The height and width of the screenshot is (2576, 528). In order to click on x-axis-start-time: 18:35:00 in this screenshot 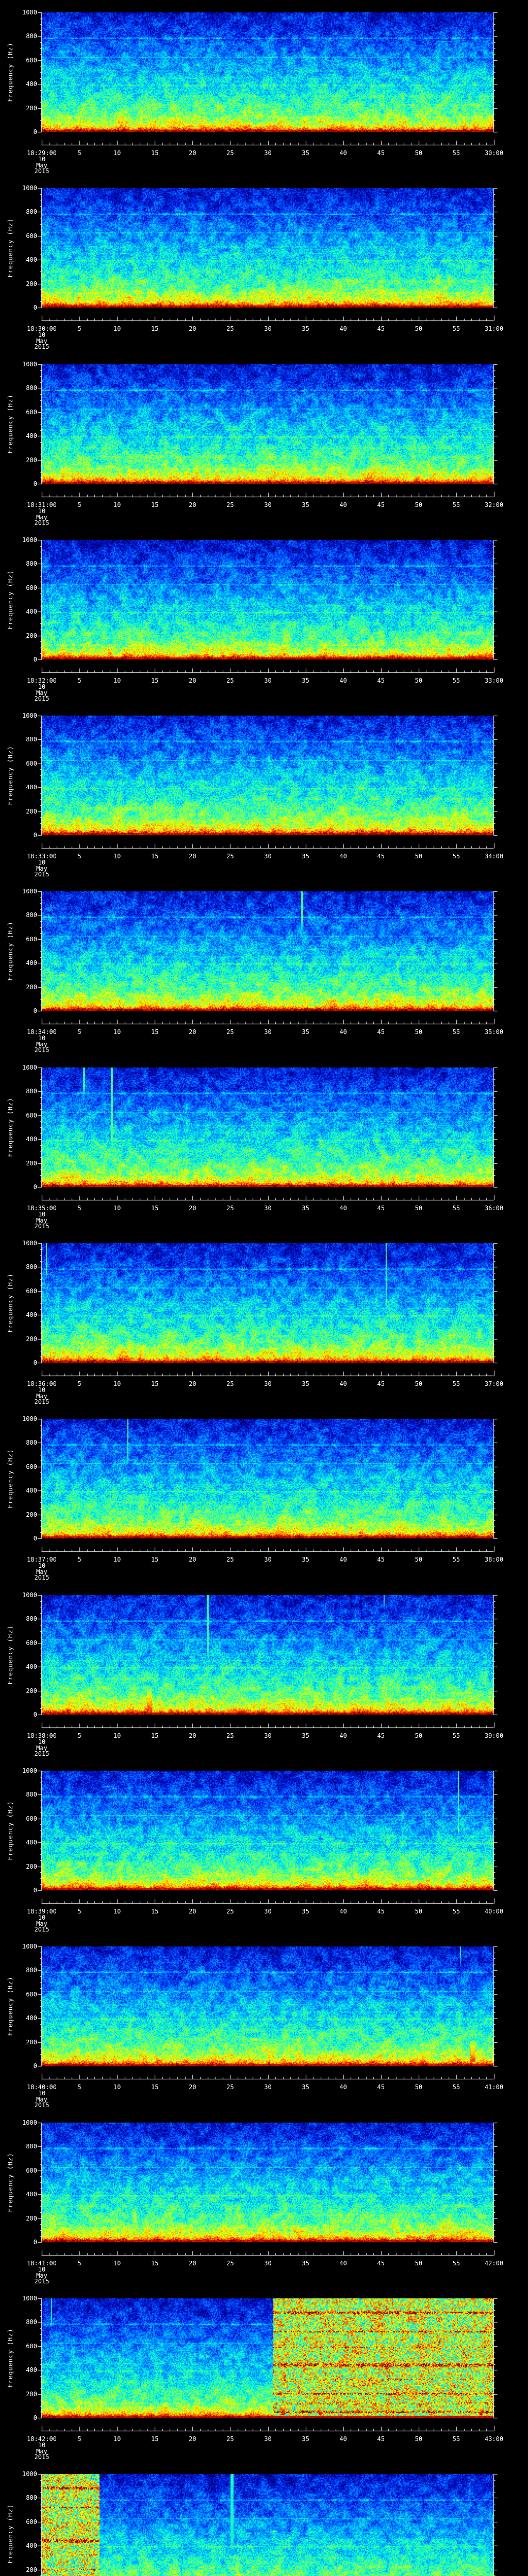, I will do `click(42, 1208)`.